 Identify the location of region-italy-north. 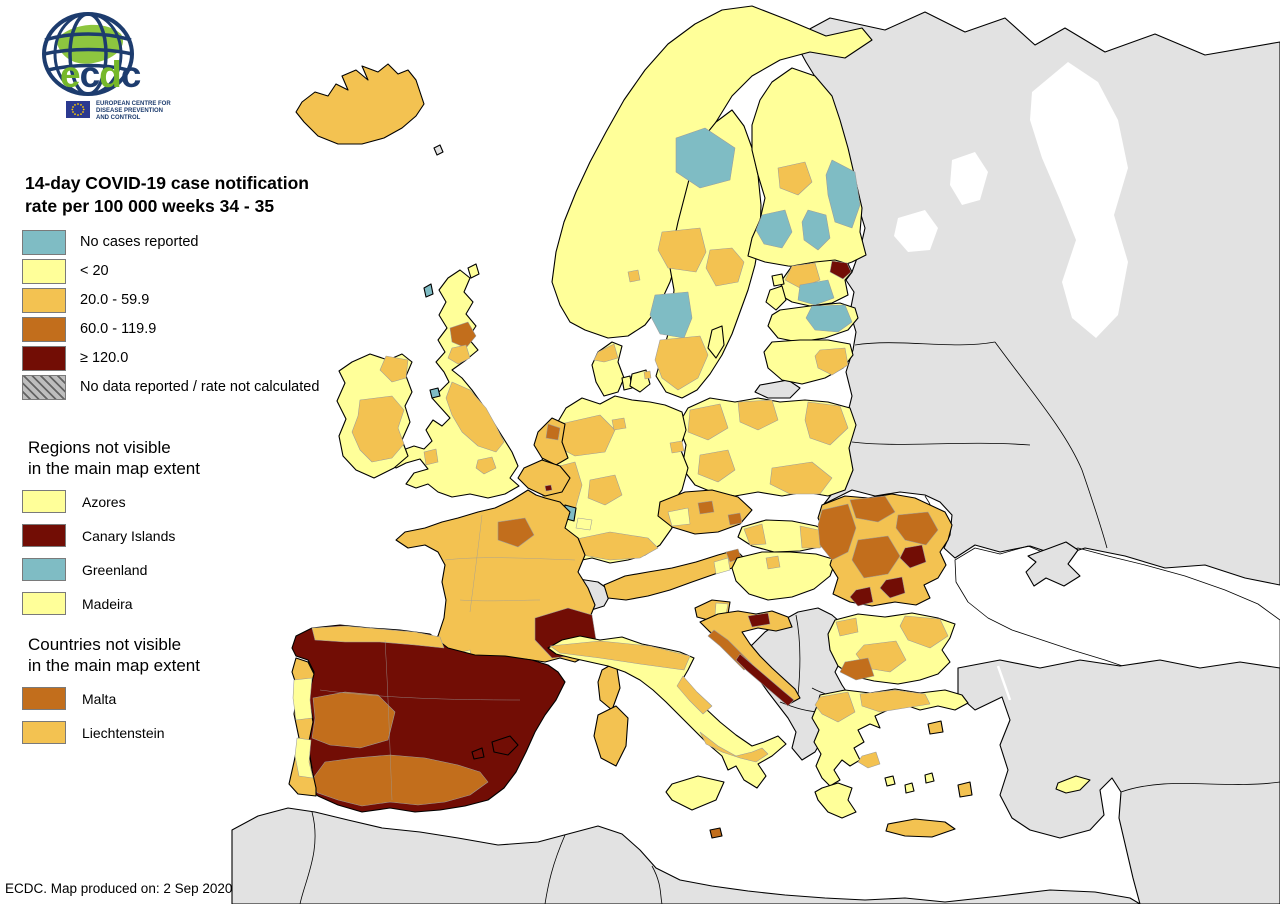
(620, 655).